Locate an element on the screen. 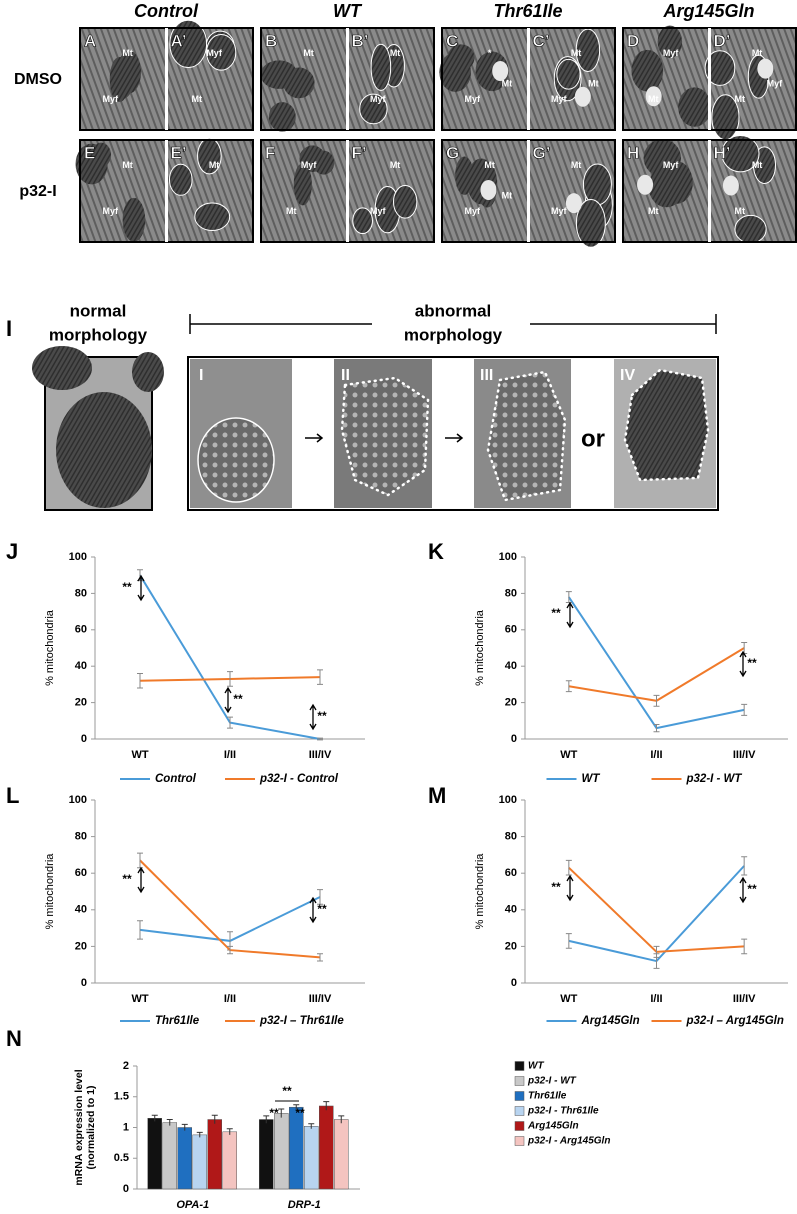 The width and height of the screenshot is (797, 1214). x-tick-label: I/II is located at coordinates (230, 755).